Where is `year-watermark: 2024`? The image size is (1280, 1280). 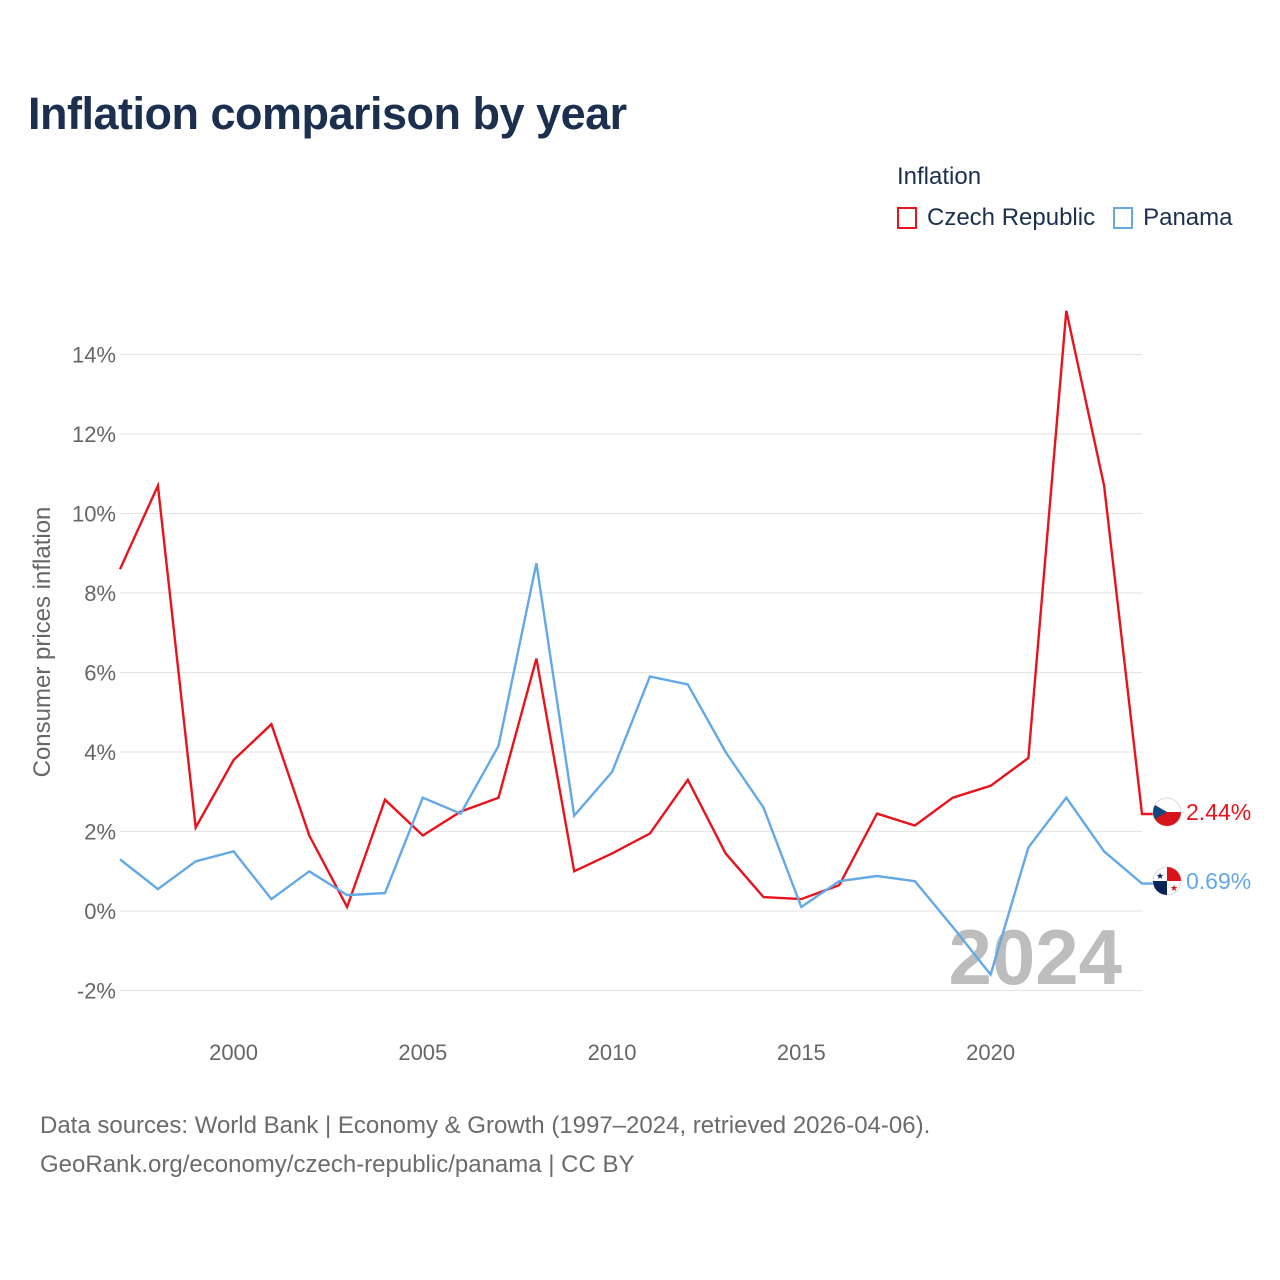 year-watermark: 2024 is located at coordinates (1035, 957).